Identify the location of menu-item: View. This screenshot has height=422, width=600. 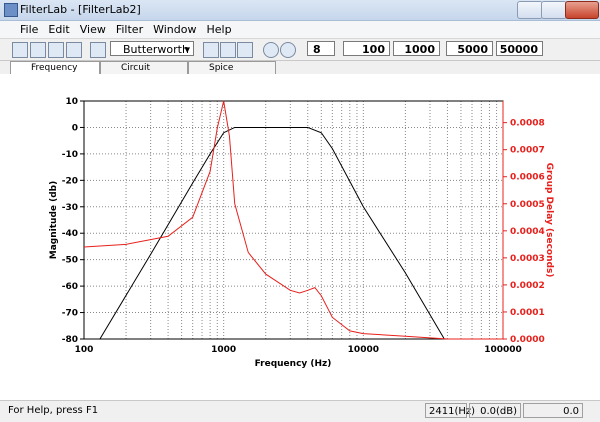
(92, 29).